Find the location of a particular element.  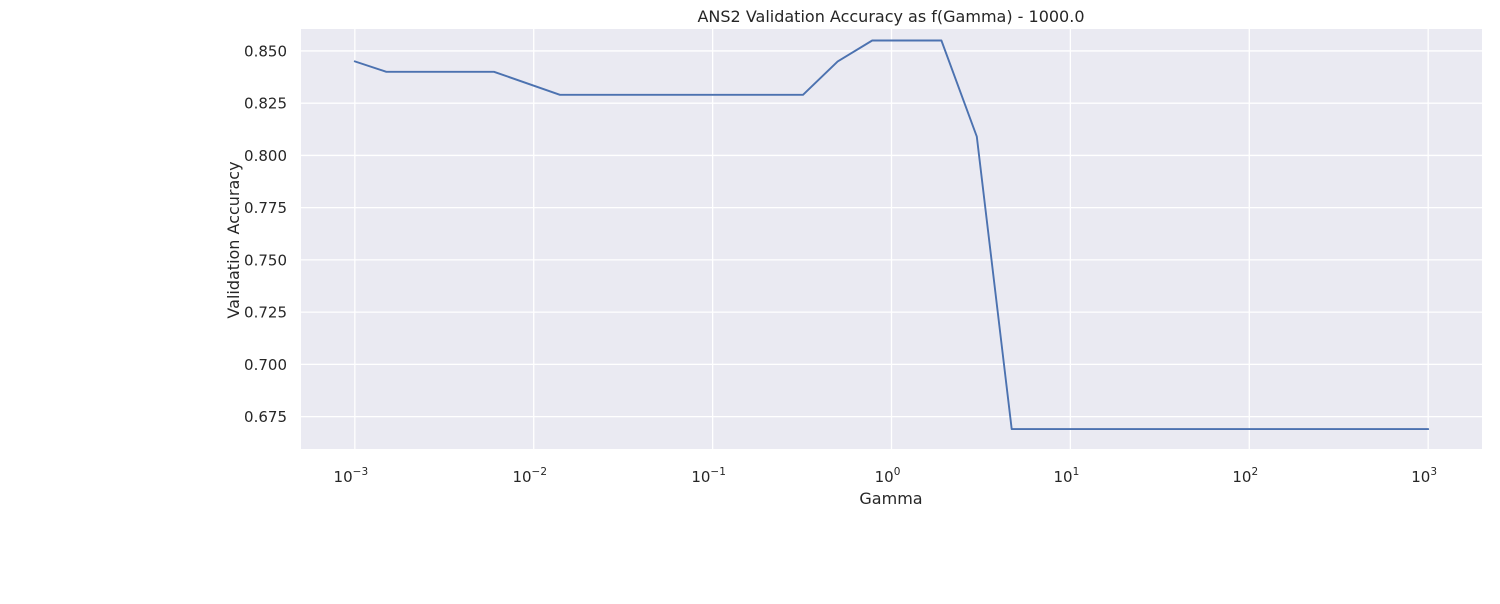

x-tick-label: 10⁻² is located at coordinates (529, 476).